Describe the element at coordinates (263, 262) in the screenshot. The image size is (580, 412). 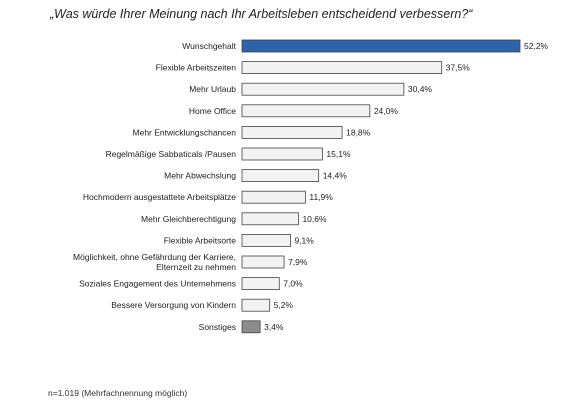
I see `bar-moeglichkeit-ohne-gefaehrdung-der-karriere-elternzeit-zu-nehmen` at that location.